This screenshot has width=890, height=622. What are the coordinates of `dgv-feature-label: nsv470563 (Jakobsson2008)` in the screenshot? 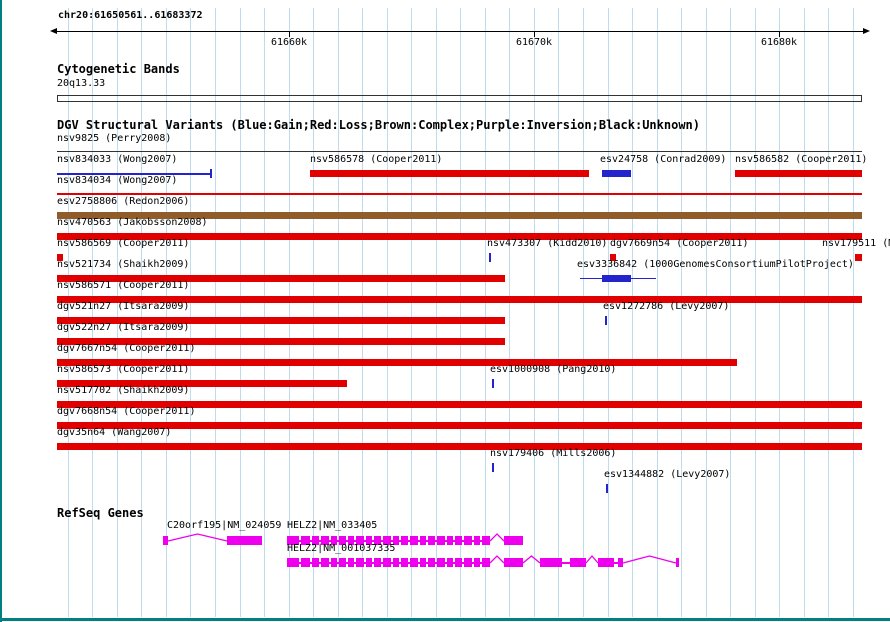 It's located at (132, 222).